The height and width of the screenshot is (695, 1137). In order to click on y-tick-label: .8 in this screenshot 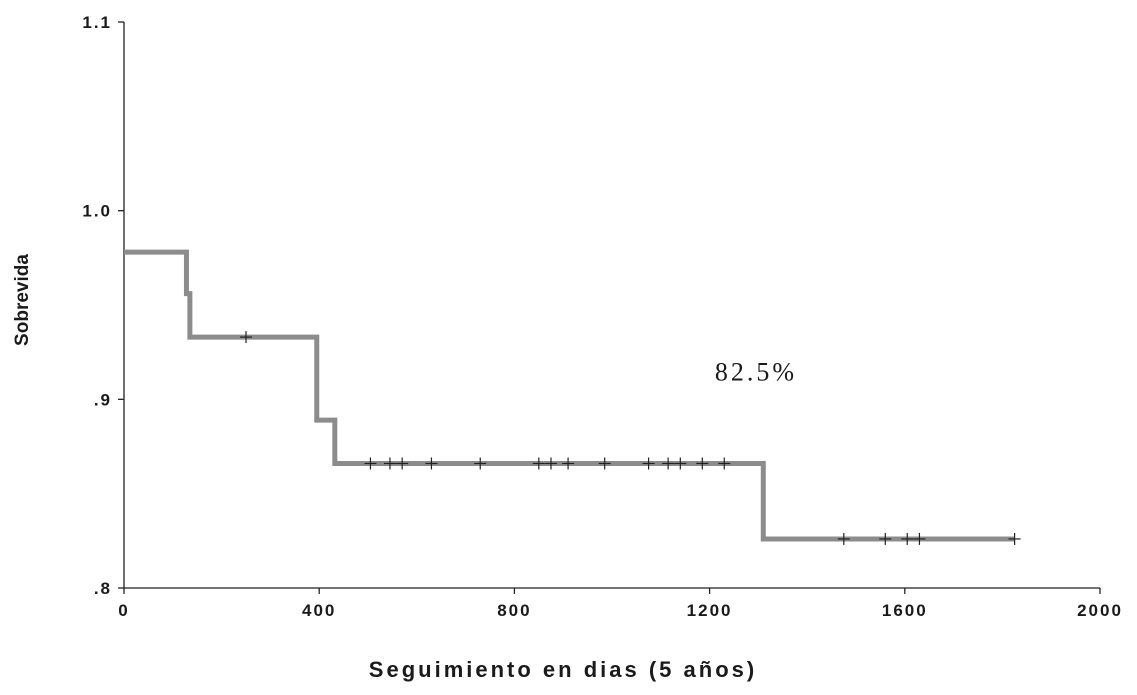, I will do `click(103, 588)`.